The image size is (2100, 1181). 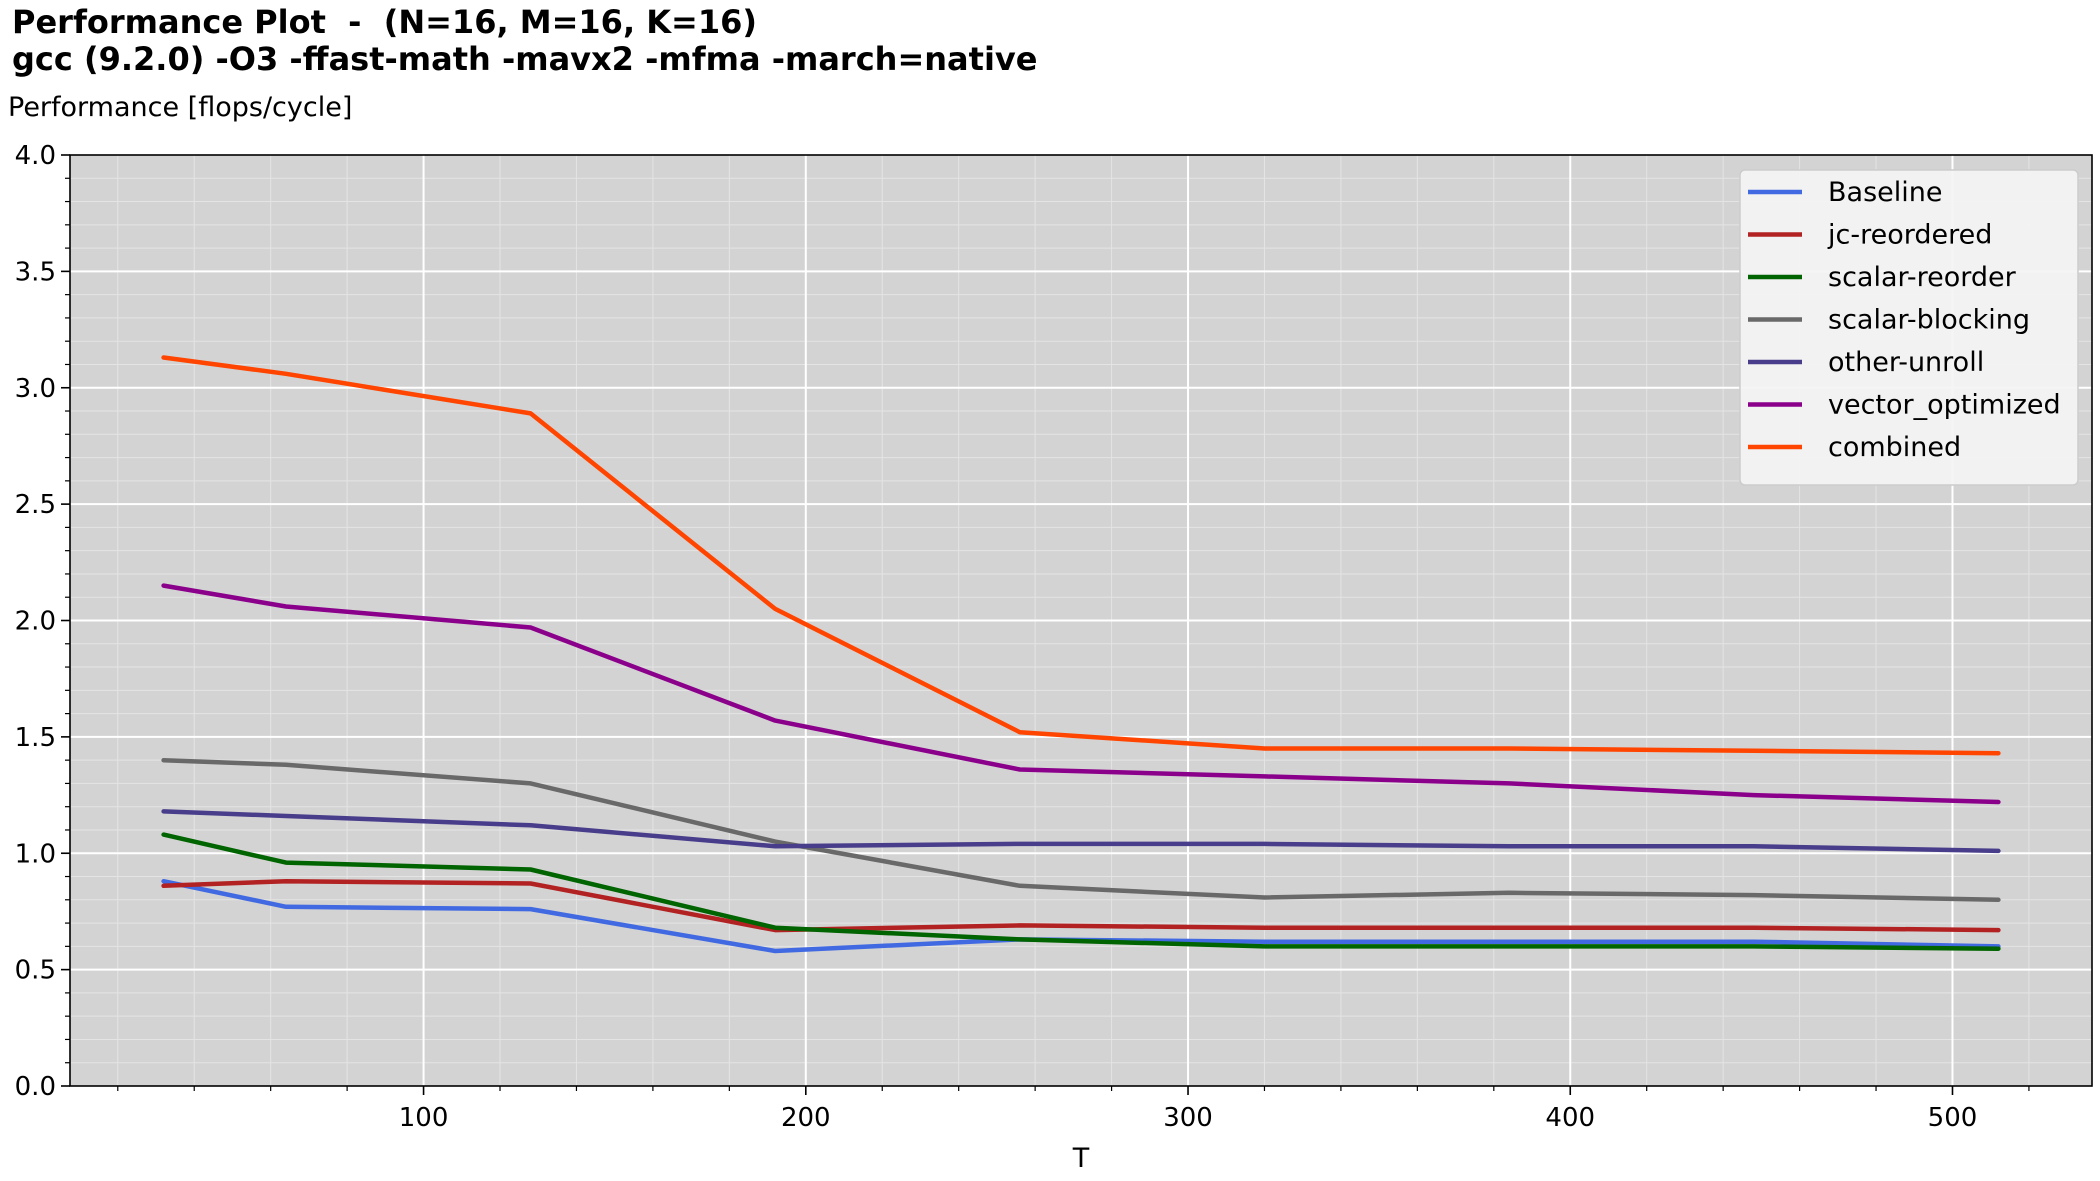 I want to click on legend-label: vector_optimized, so click(x=1944, y=405).